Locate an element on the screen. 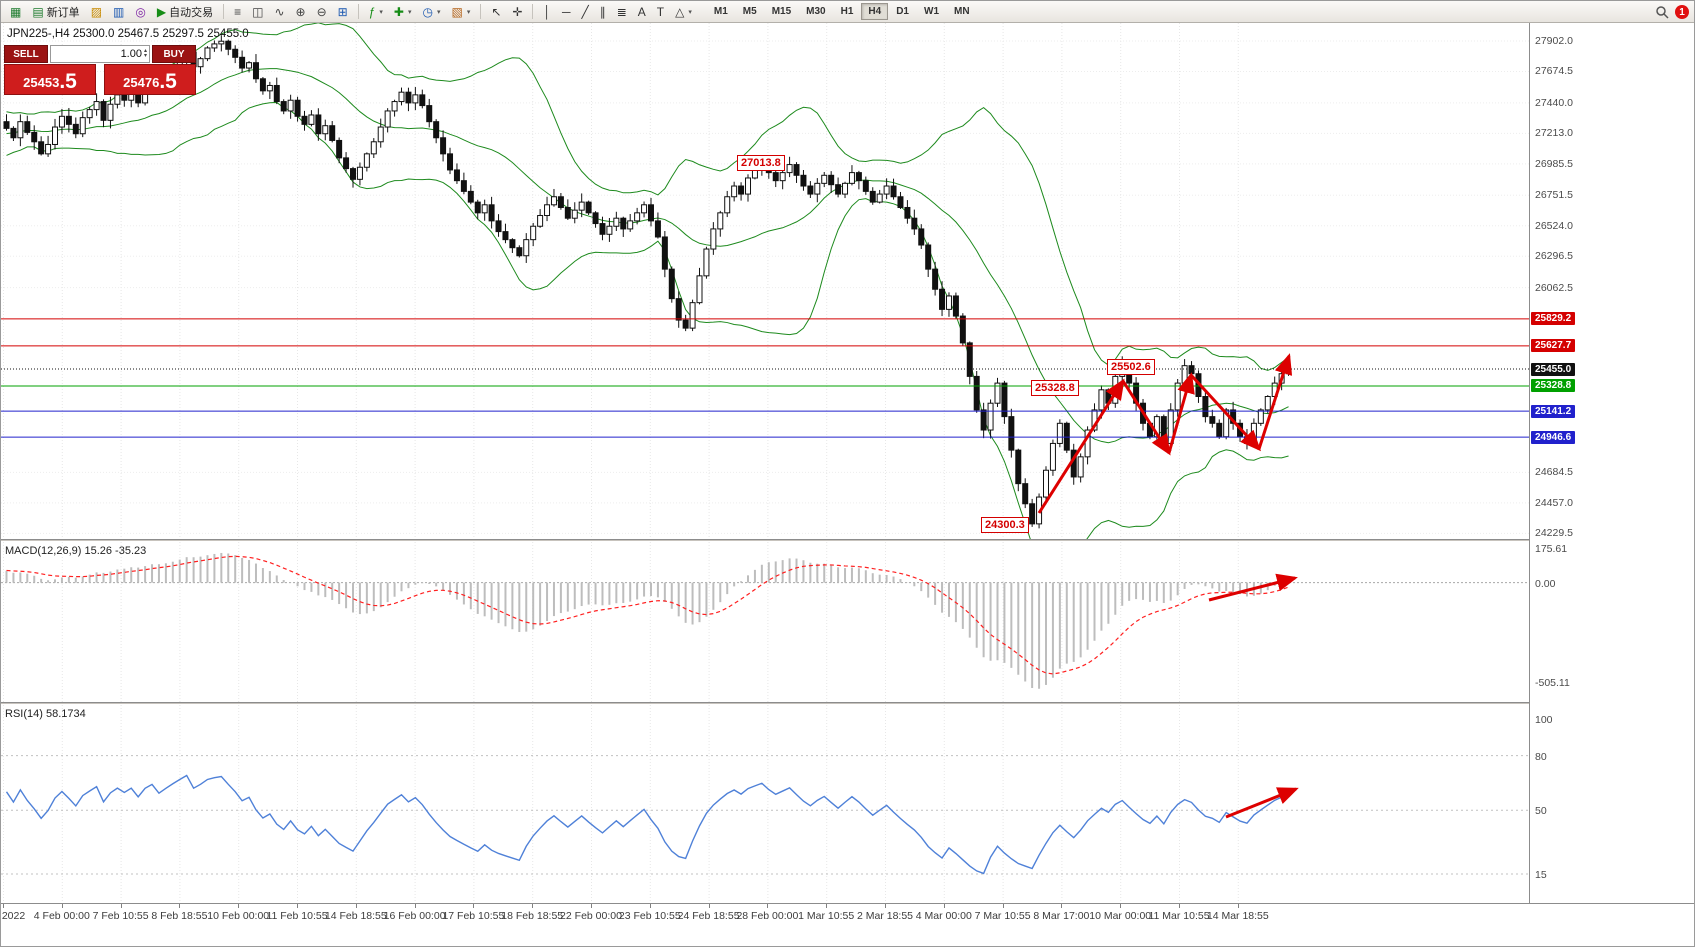 Image resolution: width=1695 pixels, height=947 pixels. price-annotation: 24300.3 is located at coordinates (1005, 525).